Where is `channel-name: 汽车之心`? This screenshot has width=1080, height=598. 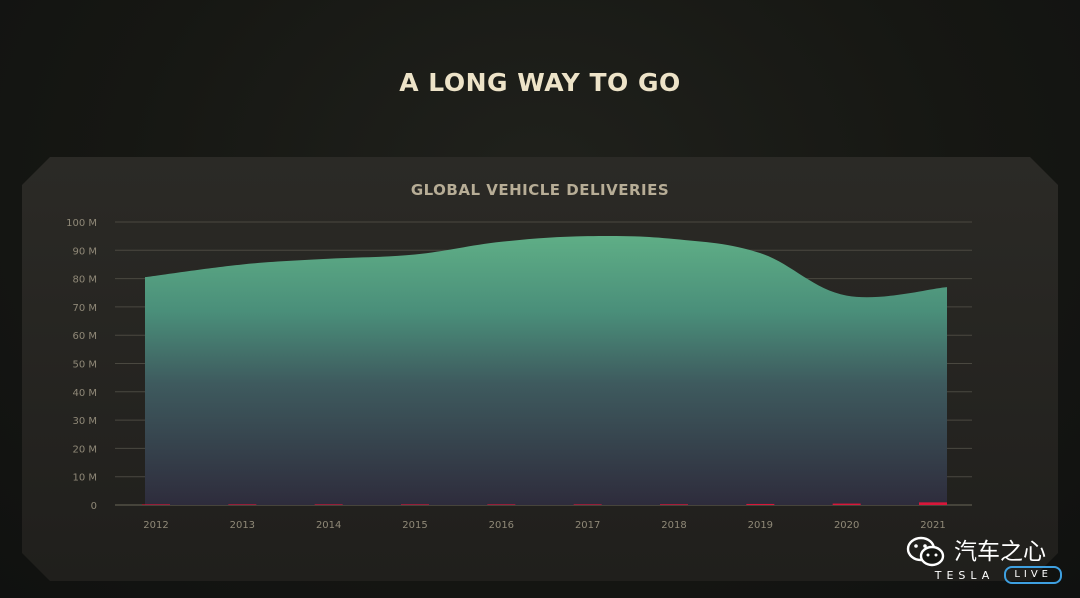 channel-name: 汽车之心 is located at coordinates (1000, 551).